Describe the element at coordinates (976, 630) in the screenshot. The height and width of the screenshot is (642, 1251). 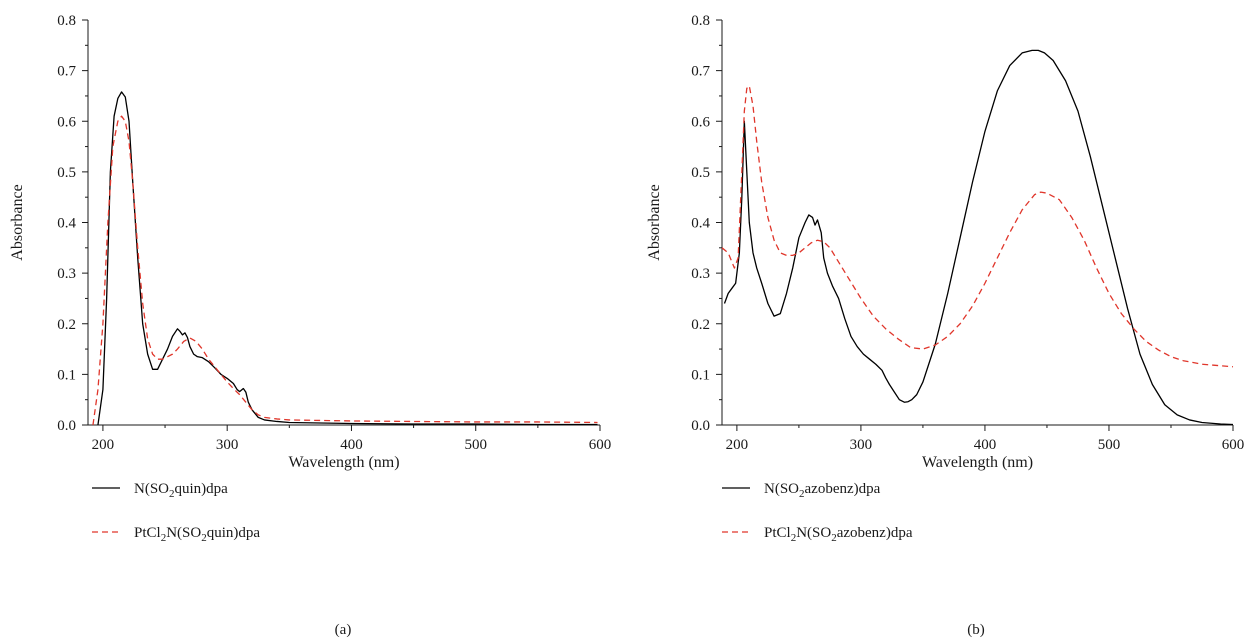
I see `panel-label: (b)` at that location.